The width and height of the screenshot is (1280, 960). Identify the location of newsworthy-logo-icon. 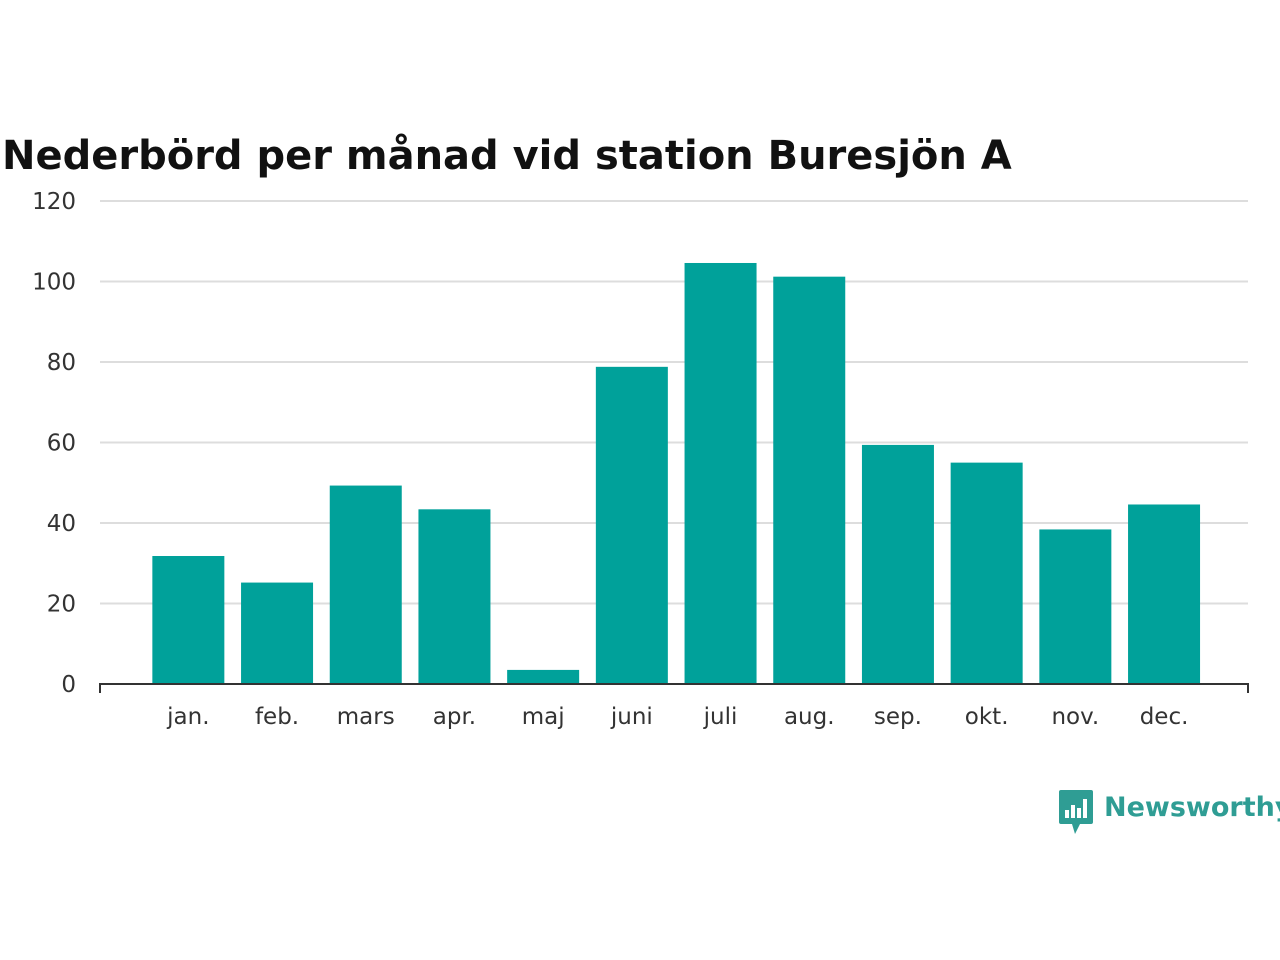
(1076, 812).